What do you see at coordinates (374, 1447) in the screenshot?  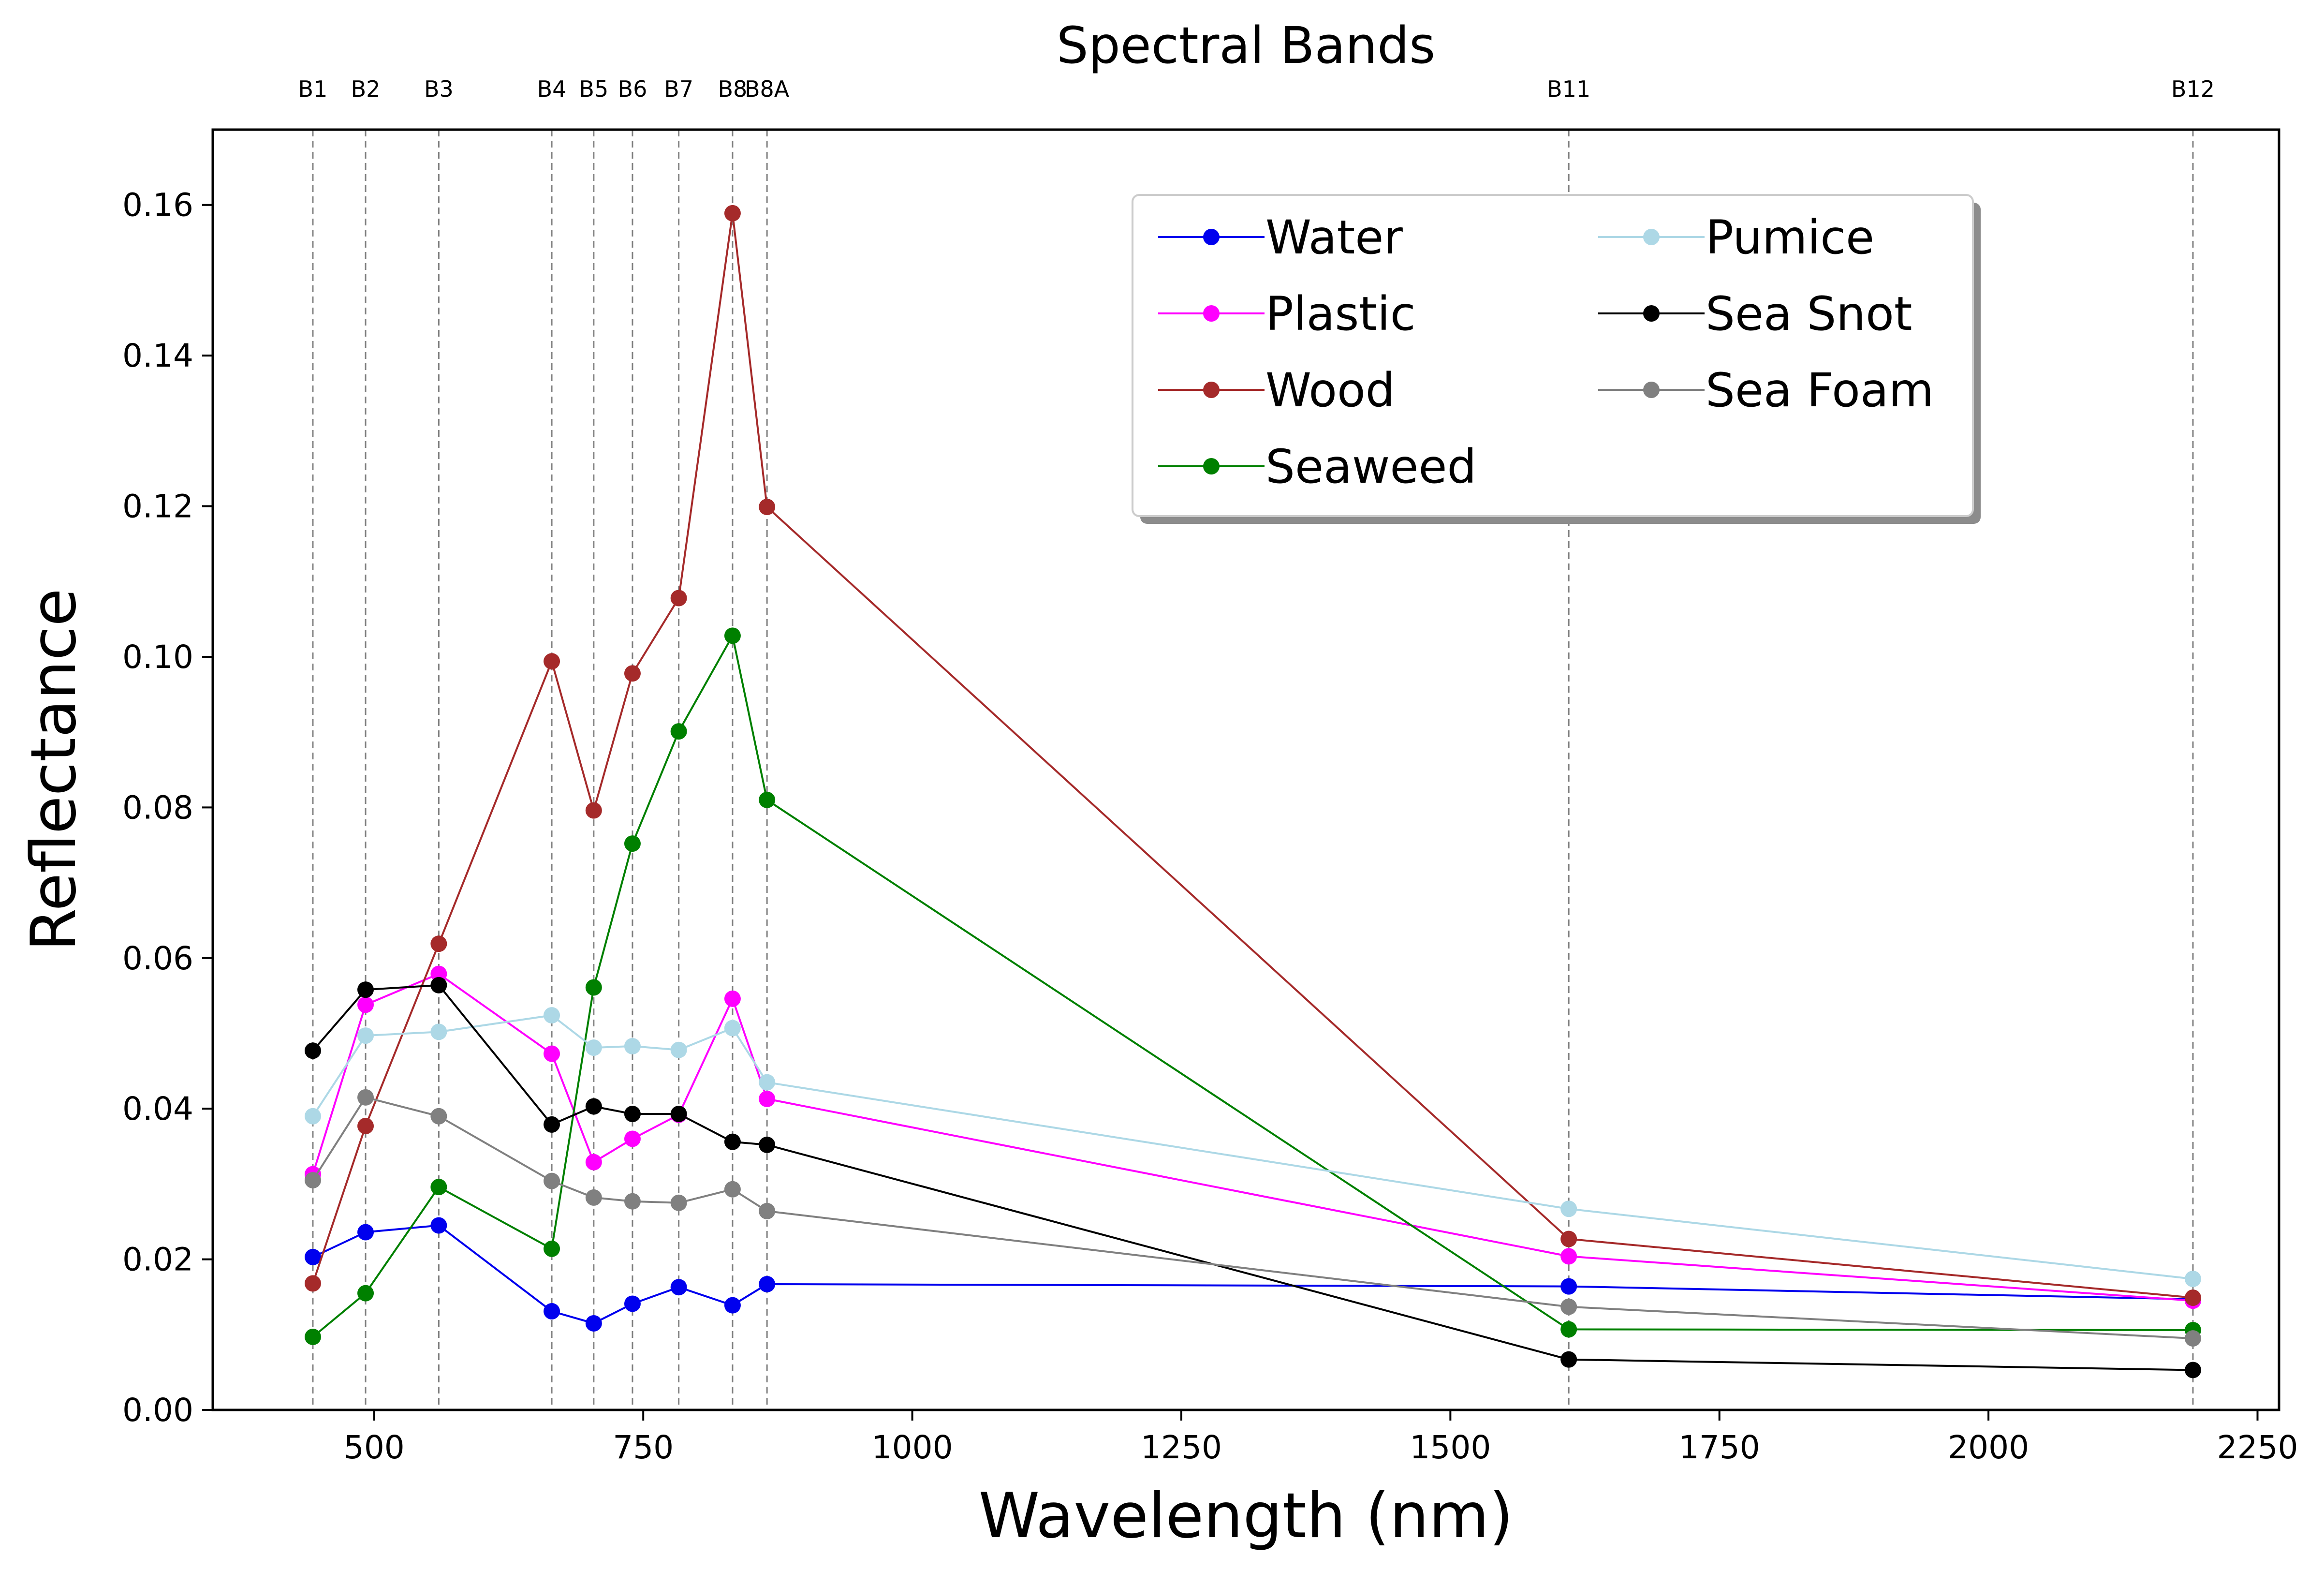 I see `x-tick-label: 500` at bounding box center [374, 1447].